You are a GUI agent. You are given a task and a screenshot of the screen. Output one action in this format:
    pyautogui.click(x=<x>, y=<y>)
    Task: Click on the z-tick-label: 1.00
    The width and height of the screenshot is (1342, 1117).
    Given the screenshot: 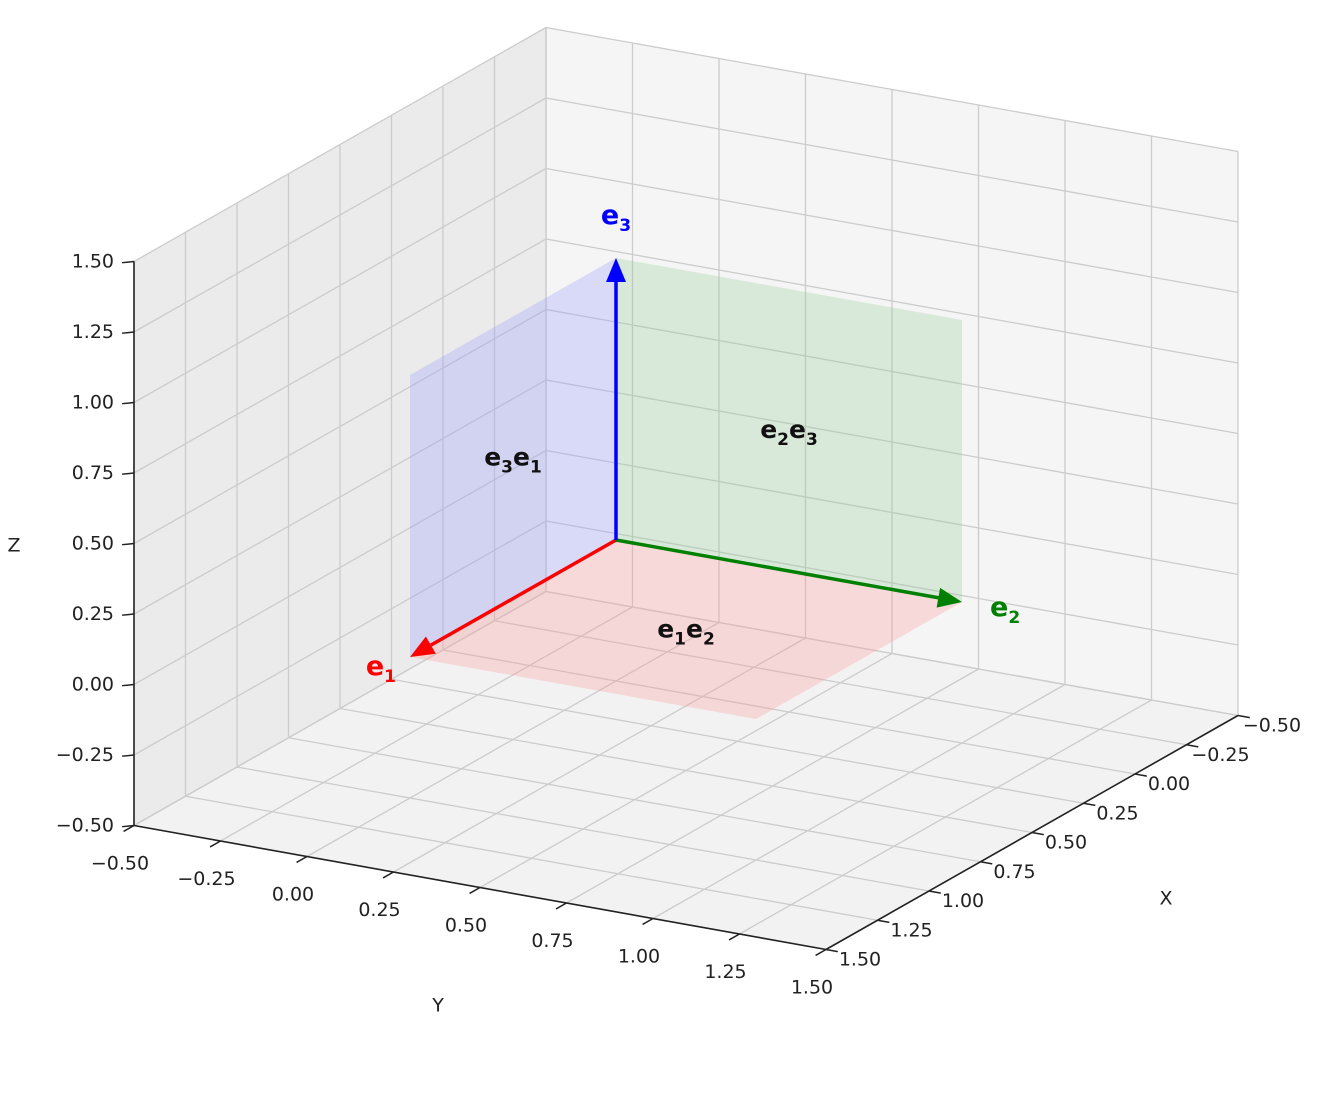 What is the action you would take?
    pyautogui.click(x=93, y=403)
    